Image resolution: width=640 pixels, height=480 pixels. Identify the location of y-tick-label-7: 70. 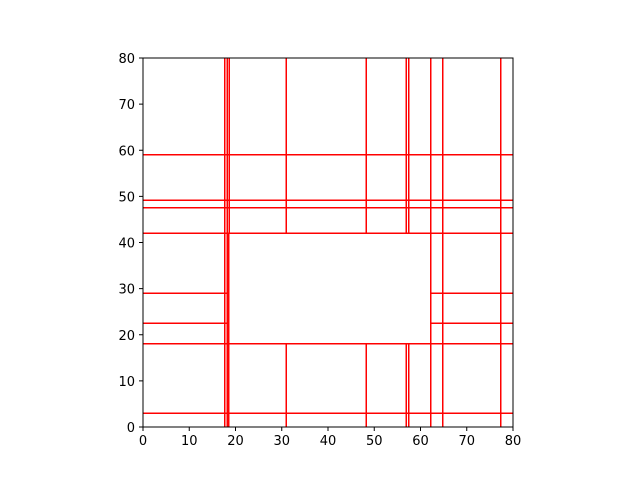
(126, 105).